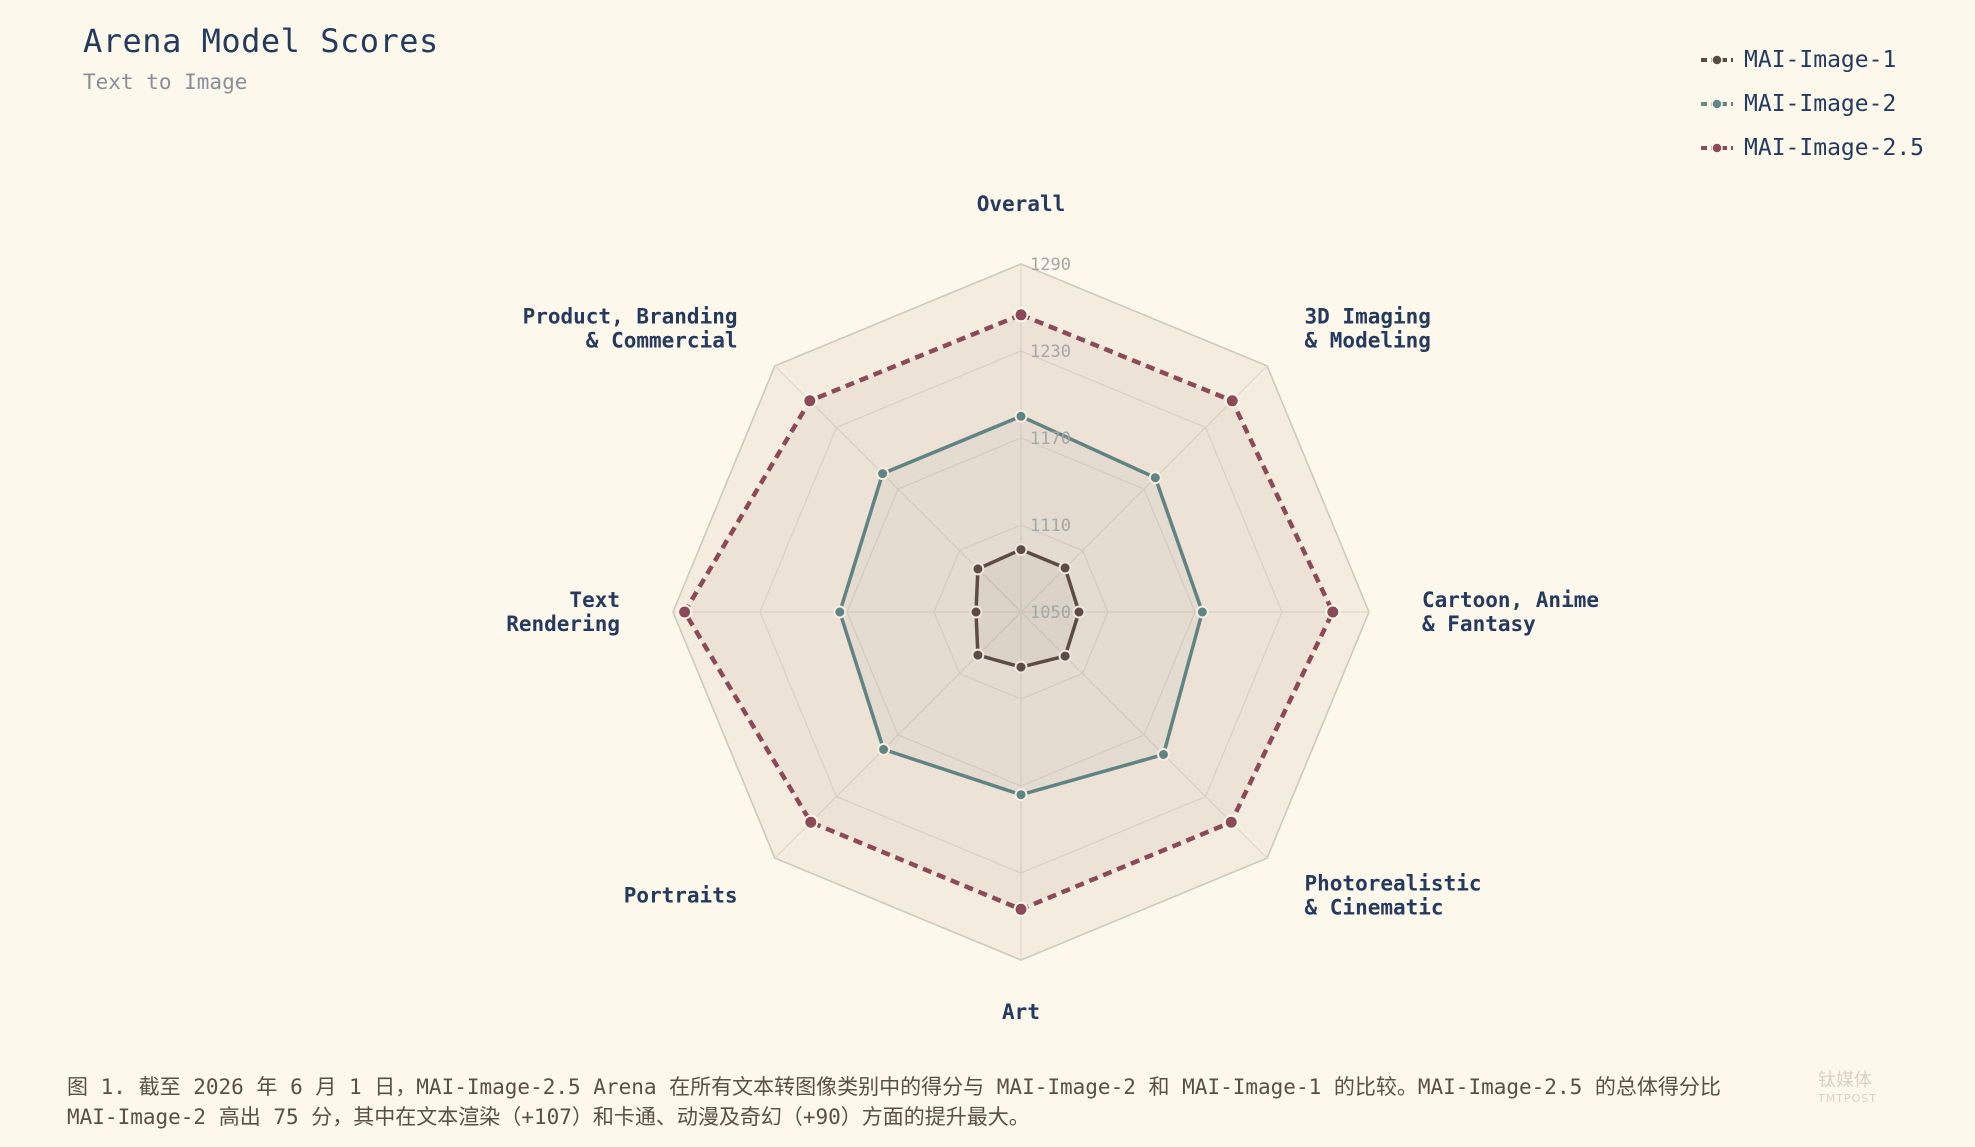  What do you see at coordinates (1368, 341) in the screenshot?
I see `axis-label-line: & Modeling` at bounding box center [1368, 341].